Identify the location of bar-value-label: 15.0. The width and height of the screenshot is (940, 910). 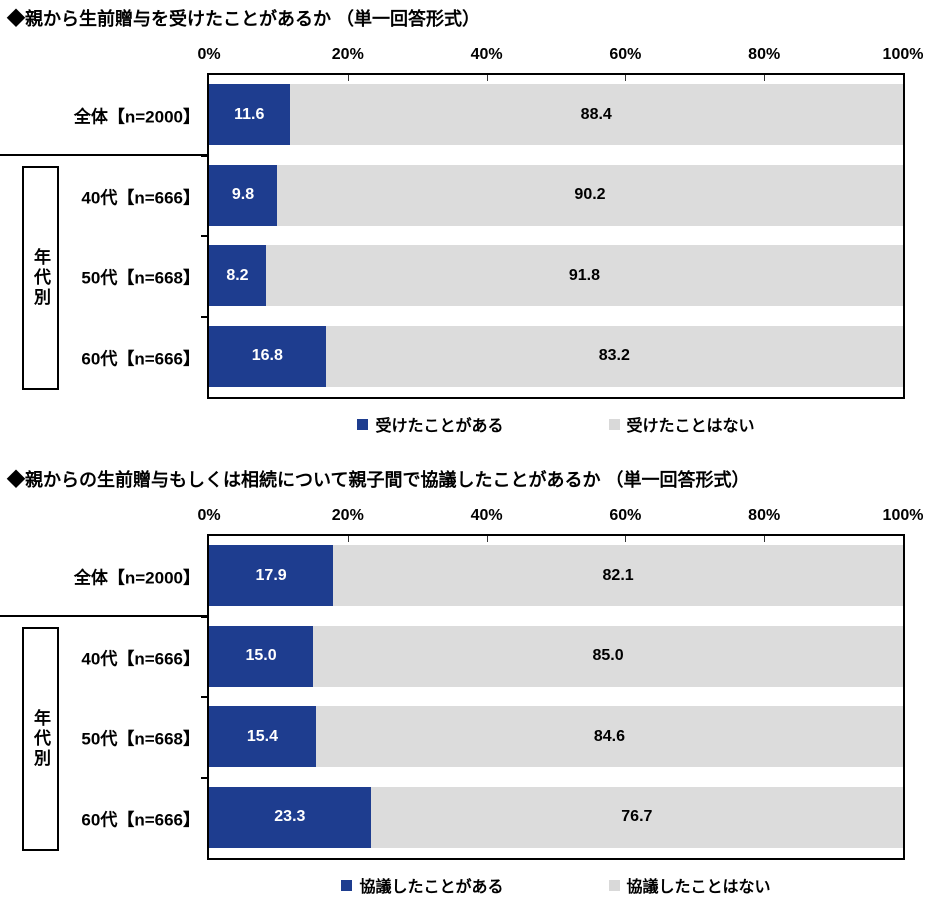
(261, 655).